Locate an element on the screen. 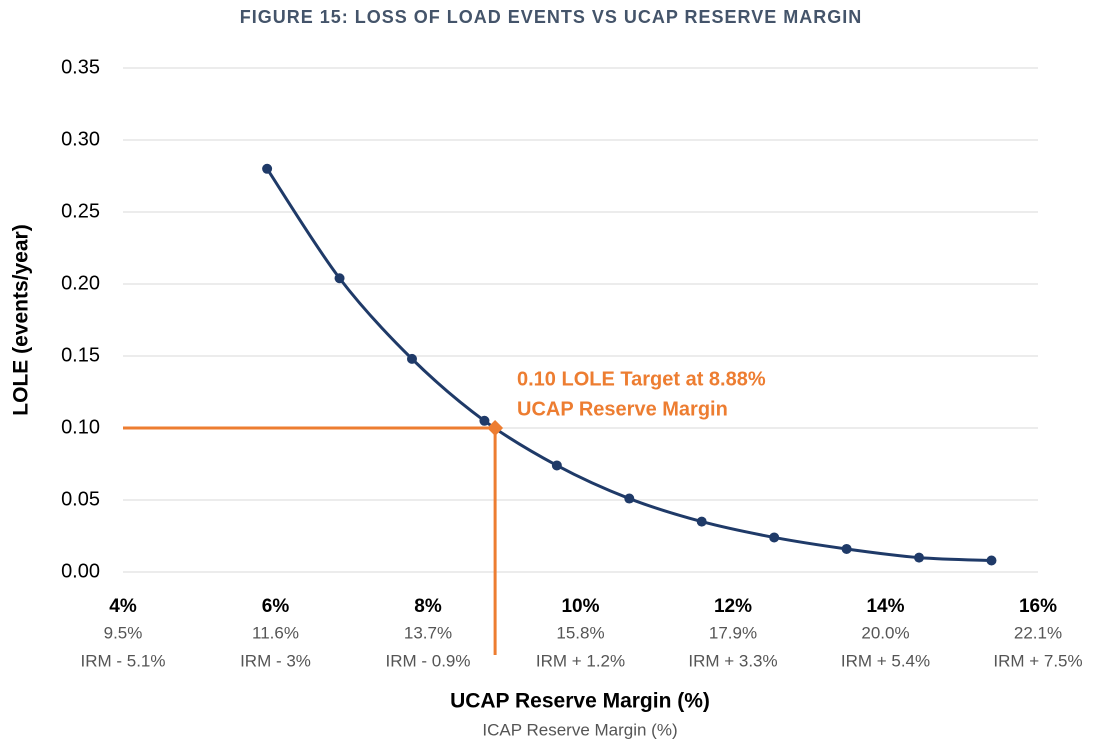 The width and height of the screenshot is (1102, 742). x-axis-title: UCAP Reserve Margin (%) is located at coordinates (580, 701).